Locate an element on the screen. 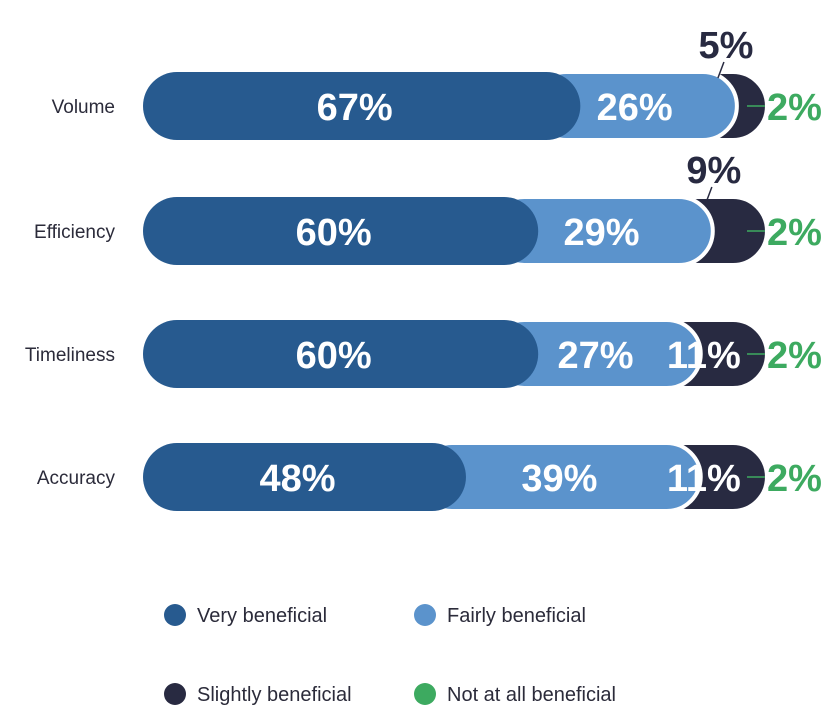 The image size is (834, 724). value-label-efficiency-fairly-beneficial: 29% is located at coordinates (601, 233).